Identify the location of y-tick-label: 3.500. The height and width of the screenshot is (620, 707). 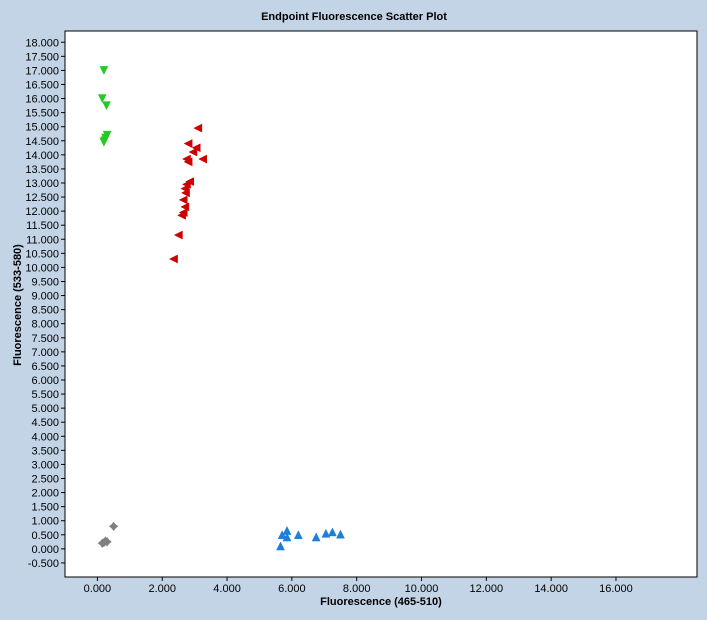
(45, 451).